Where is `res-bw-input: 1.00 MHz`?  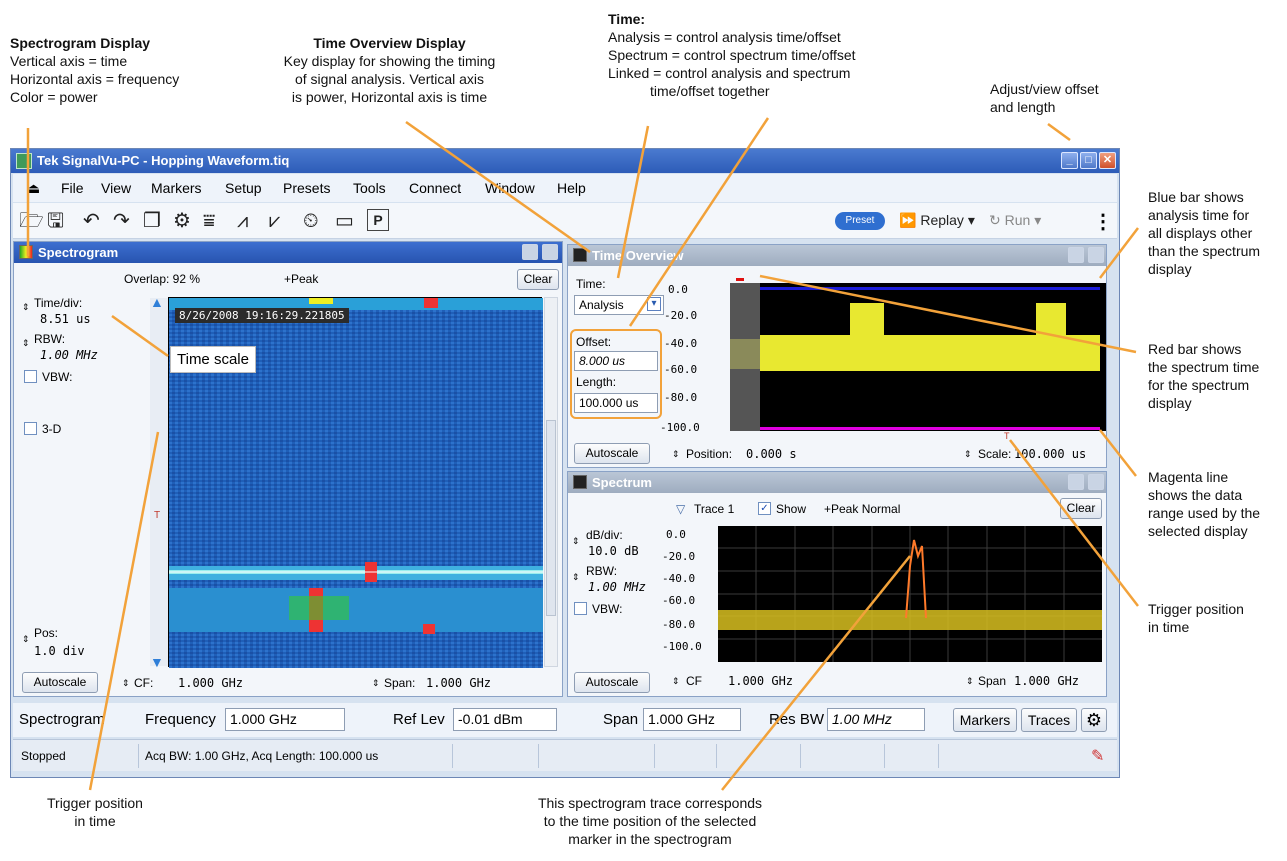 res-bw-input: 1.00 MHz is located at coordinates (876, 719).